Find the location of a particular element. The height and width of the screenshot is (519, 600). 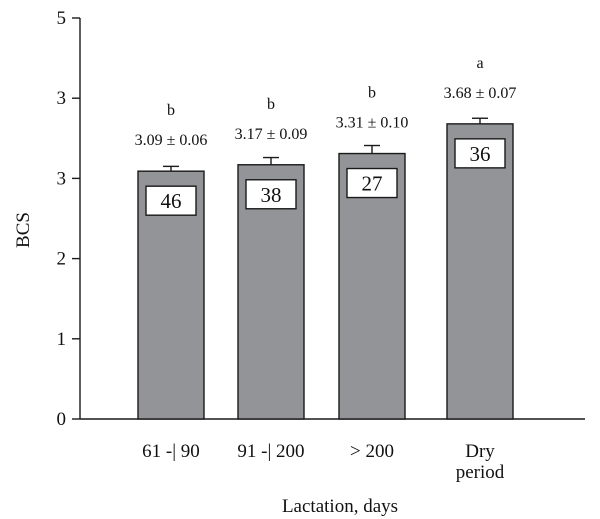

y-tick-label: 2 is located at coordinates (62, 259).